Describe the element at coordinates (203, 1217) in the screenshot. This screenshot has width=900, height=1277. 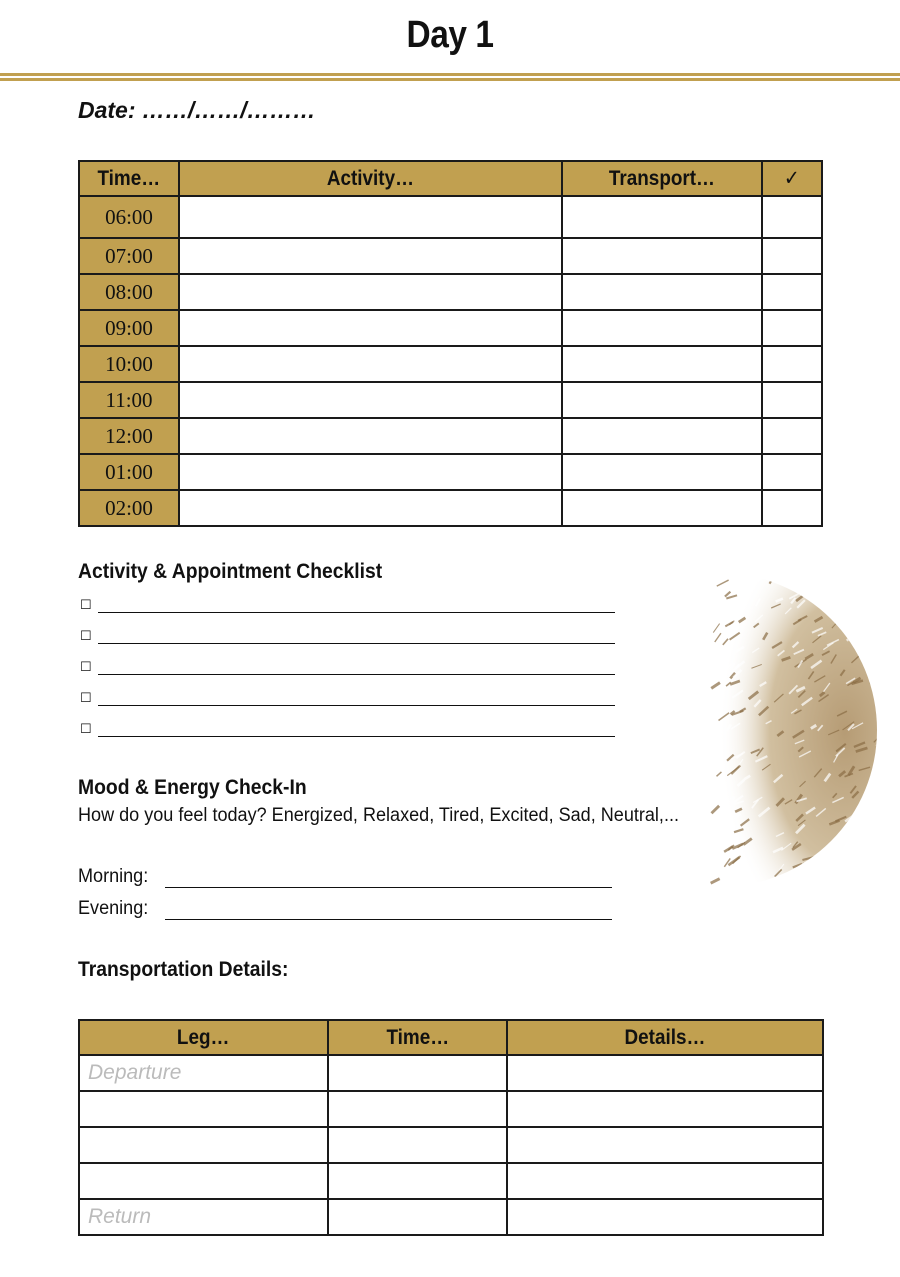
I see `leg-cell: Return` at that location.